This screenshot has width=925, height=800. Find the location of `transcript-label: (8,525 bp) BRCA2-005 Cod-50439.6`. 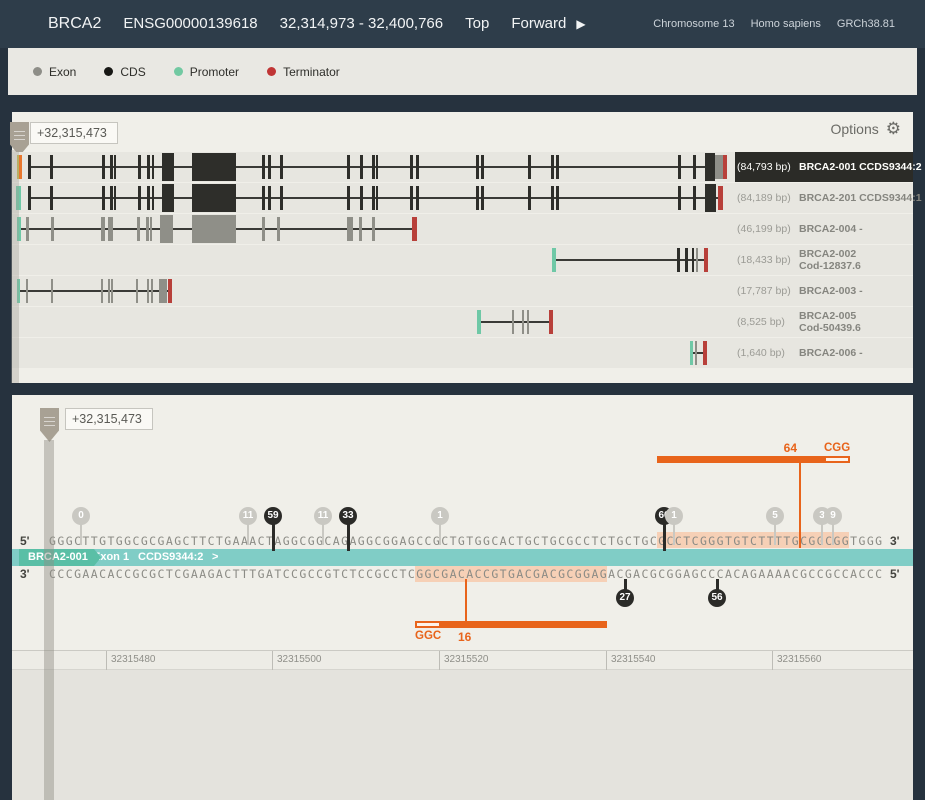

transcript-label: (8,525 bp) BRCA2-005 Cod-50439.6 is located at coordinates (824, 322).